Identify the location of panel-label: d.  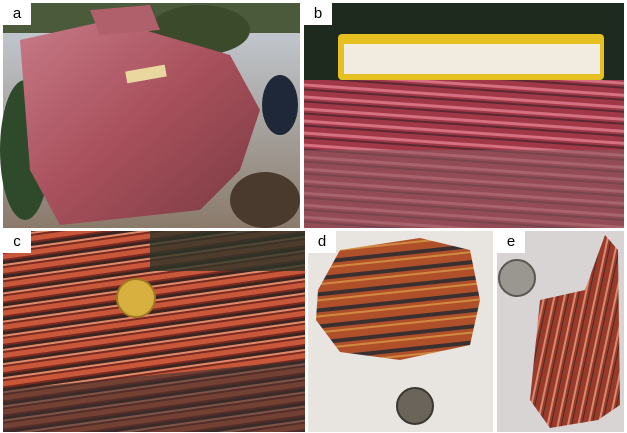
(322, 241).